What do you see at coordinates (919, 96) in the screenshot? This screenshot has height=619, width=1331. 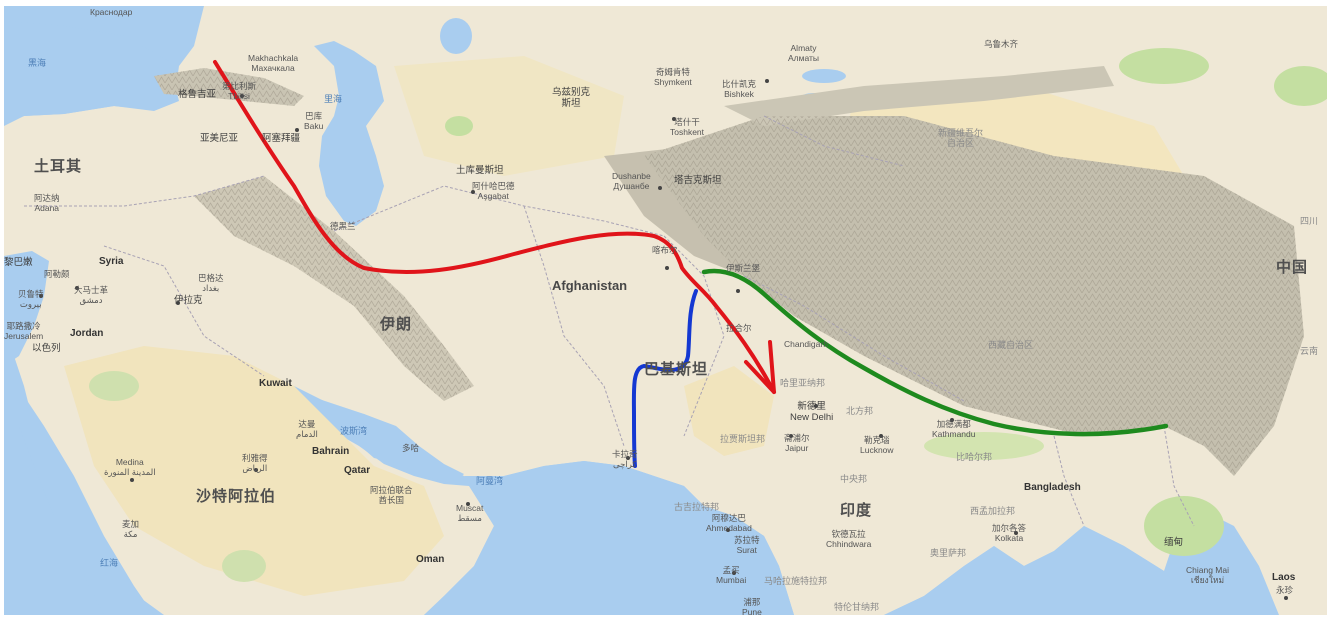 I see `tianshan-mountains` at bounding box center [919, 96].